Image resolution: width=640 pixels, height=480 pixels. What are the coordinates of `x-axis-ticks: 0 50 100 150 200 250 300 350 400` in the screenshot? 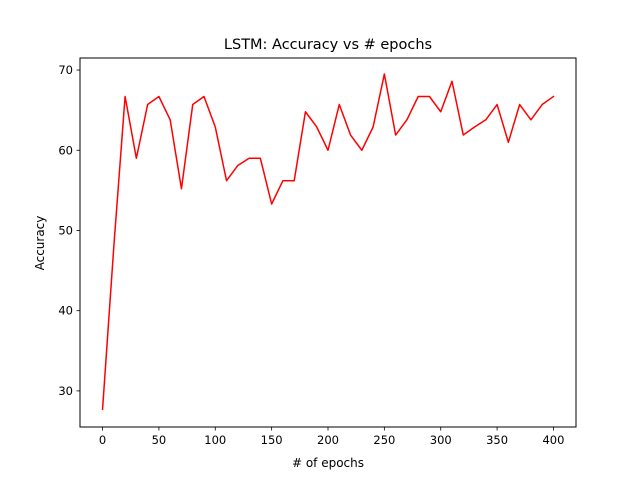 It's located at (331, 437).